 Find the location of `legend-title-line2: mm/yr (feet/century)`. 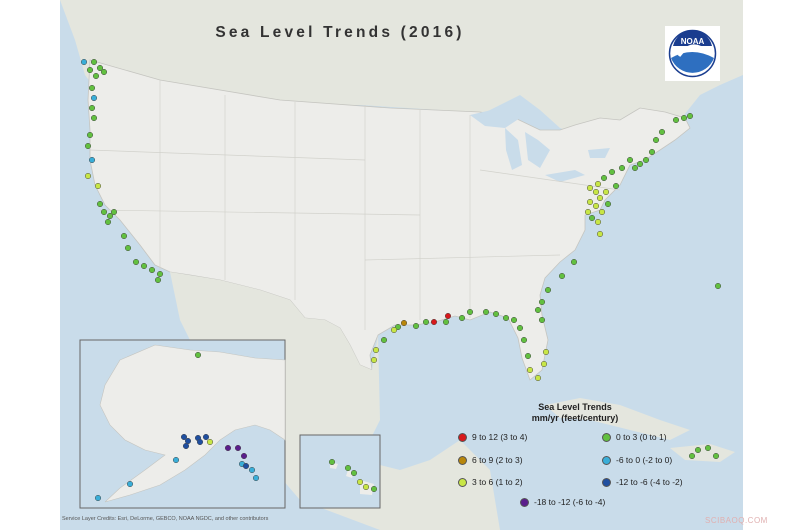

legend-title-line2: mm/yr (feet/century) is located at coordinates (575, 418).